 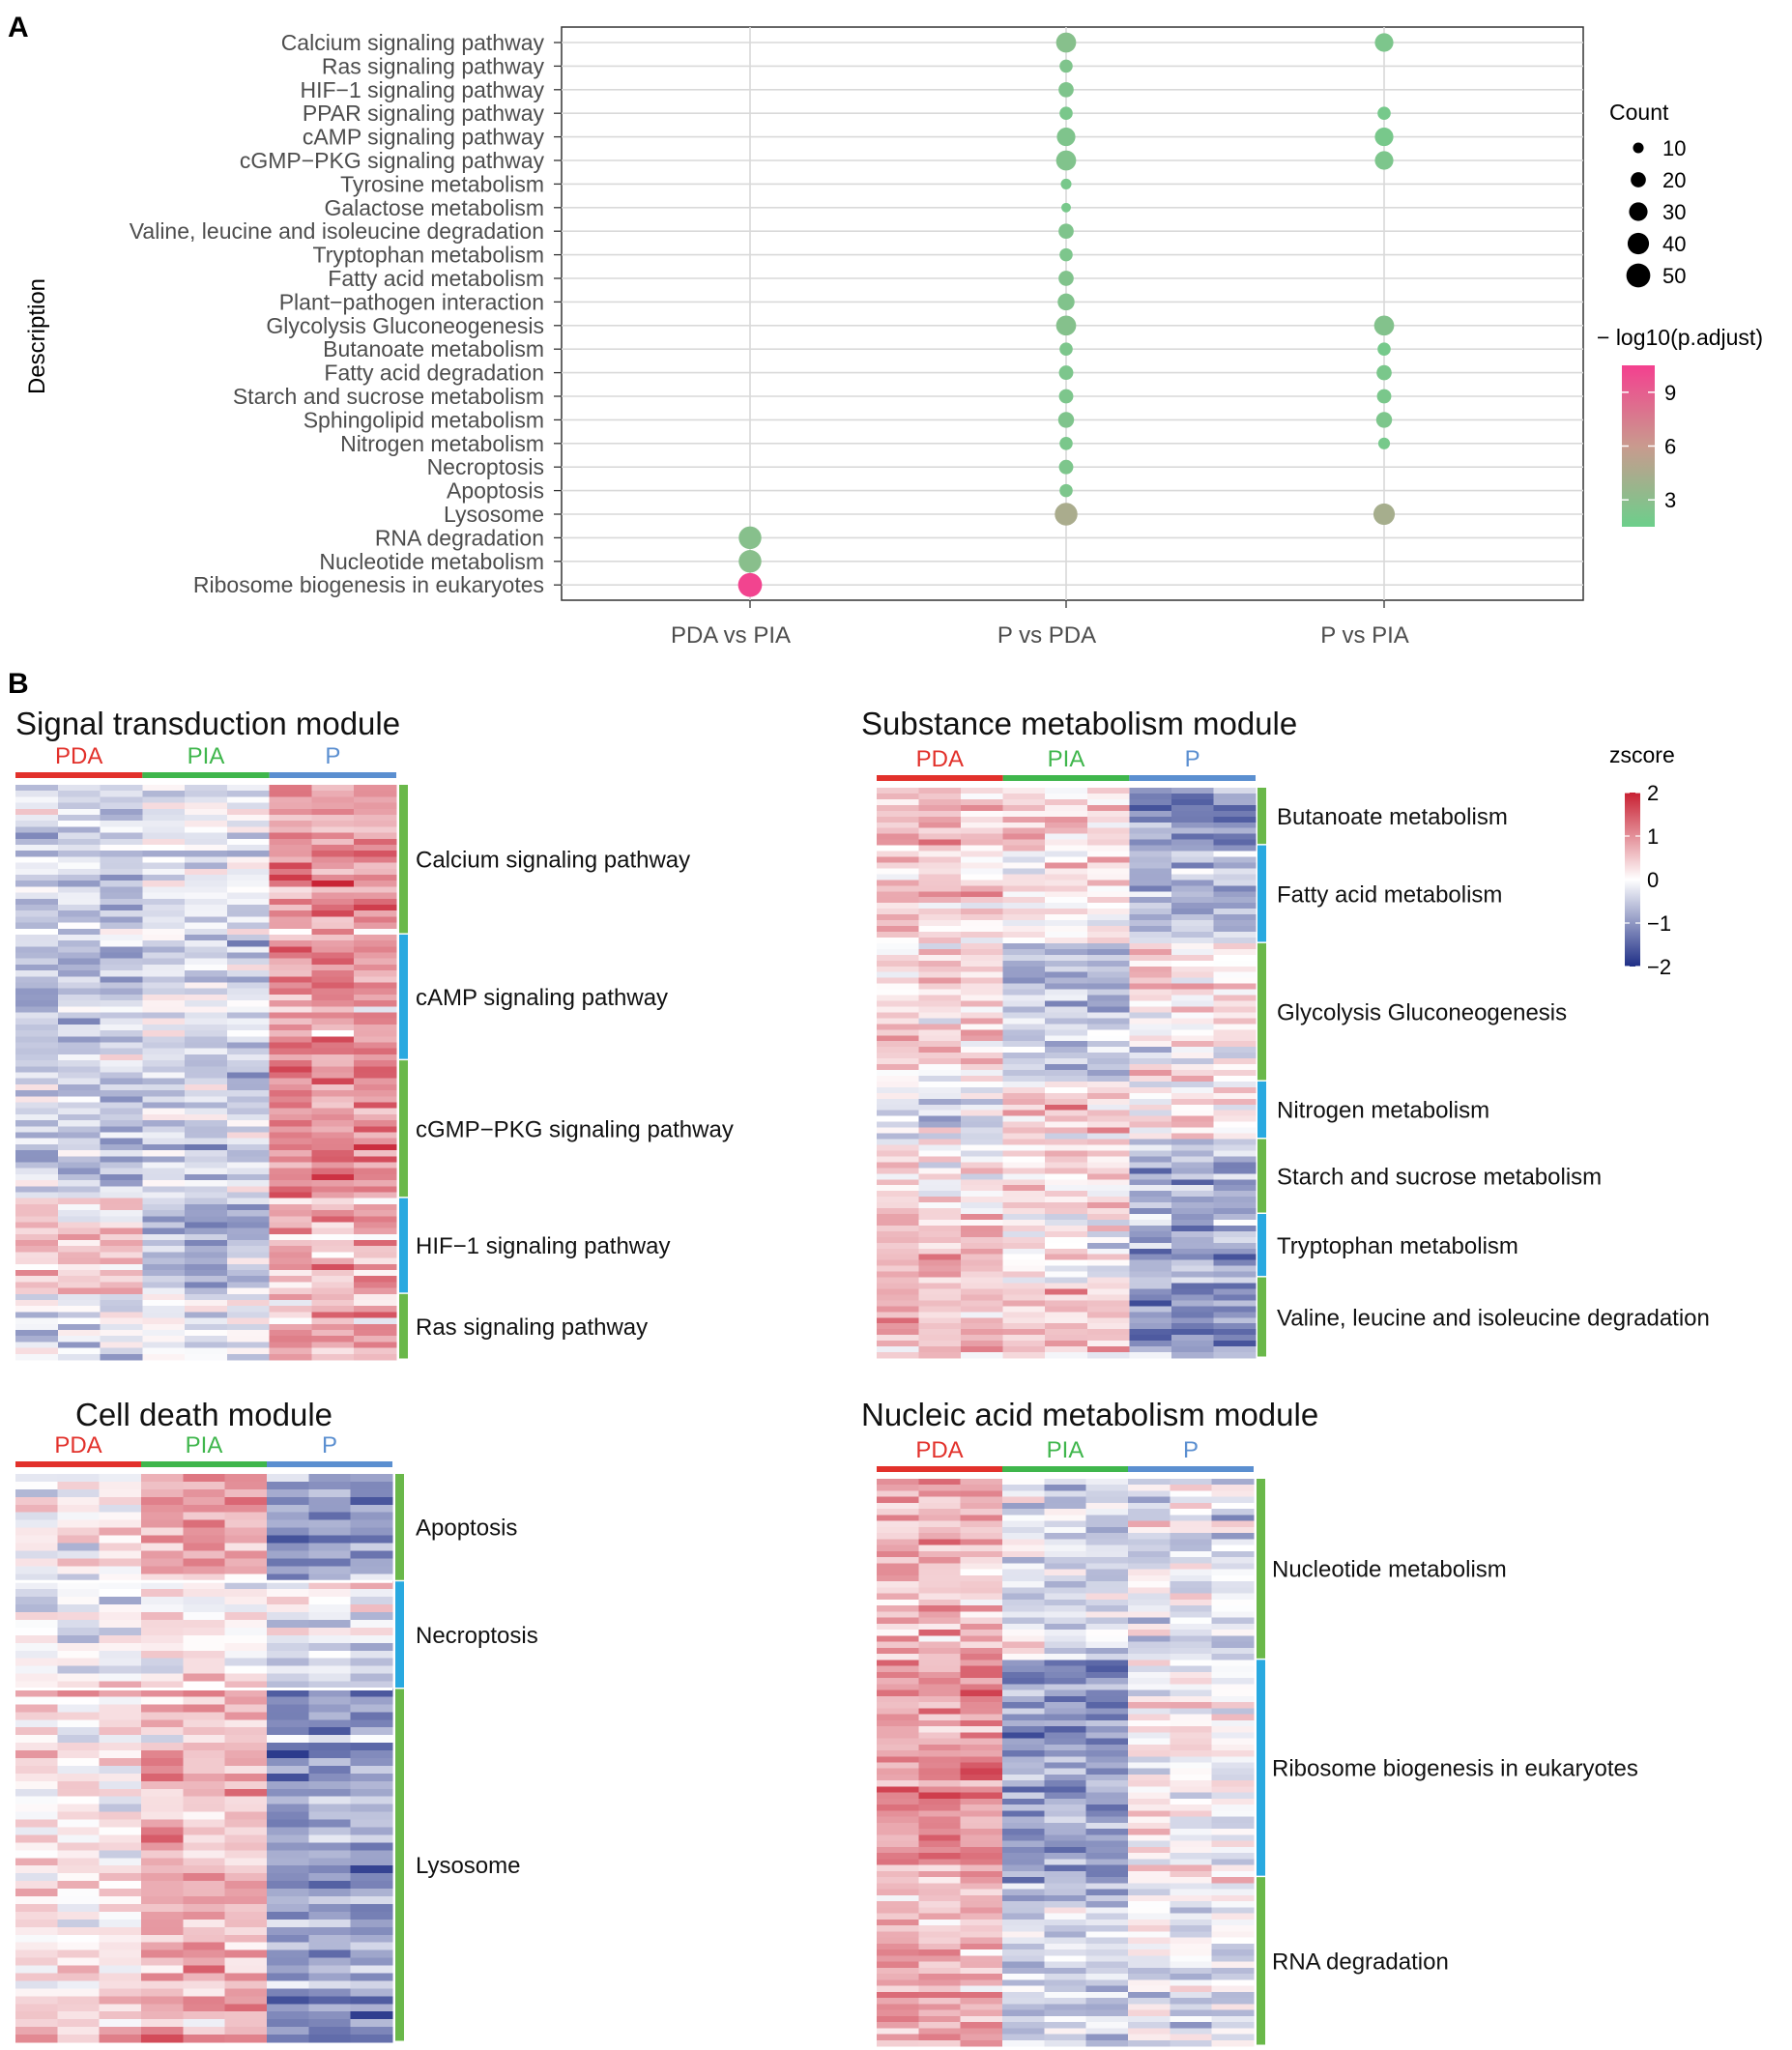 I want to click on group-label-pia: PIA, so click(x=206, y=756).